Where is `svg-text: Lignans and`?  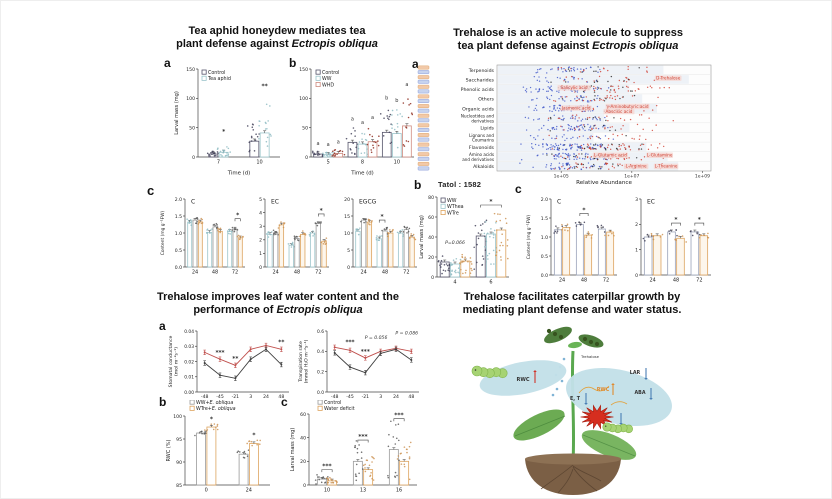 svg-text: Lignans and is located at coordinates (481, 135).